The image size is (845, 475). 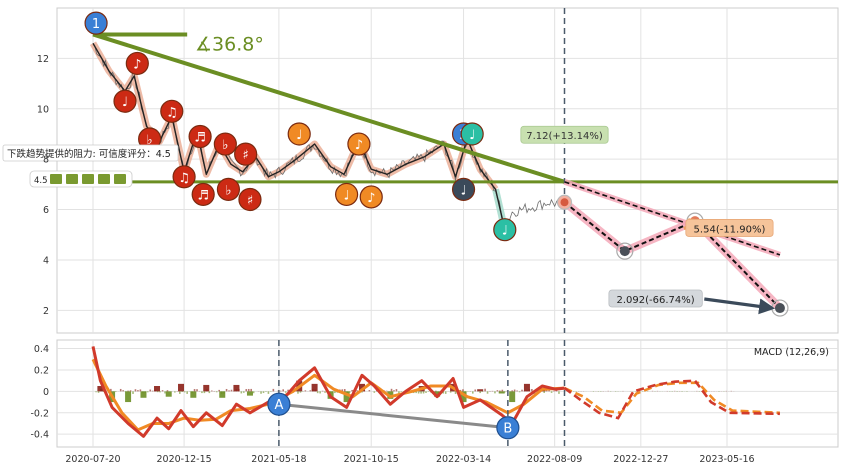 I want to click on resistance-note-text: 下跌趋势提供的阻力: 可信度评分：4.5, so click(x=89, y=154).